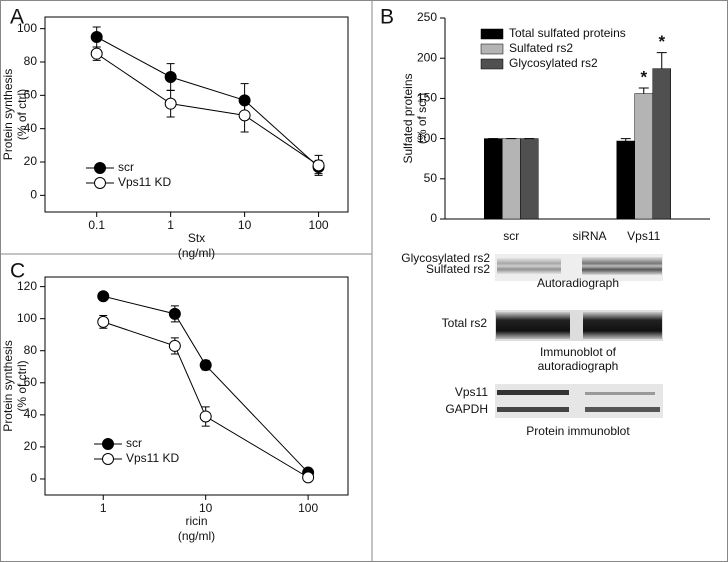  I want to click on annotation: *, so click(661, 41).